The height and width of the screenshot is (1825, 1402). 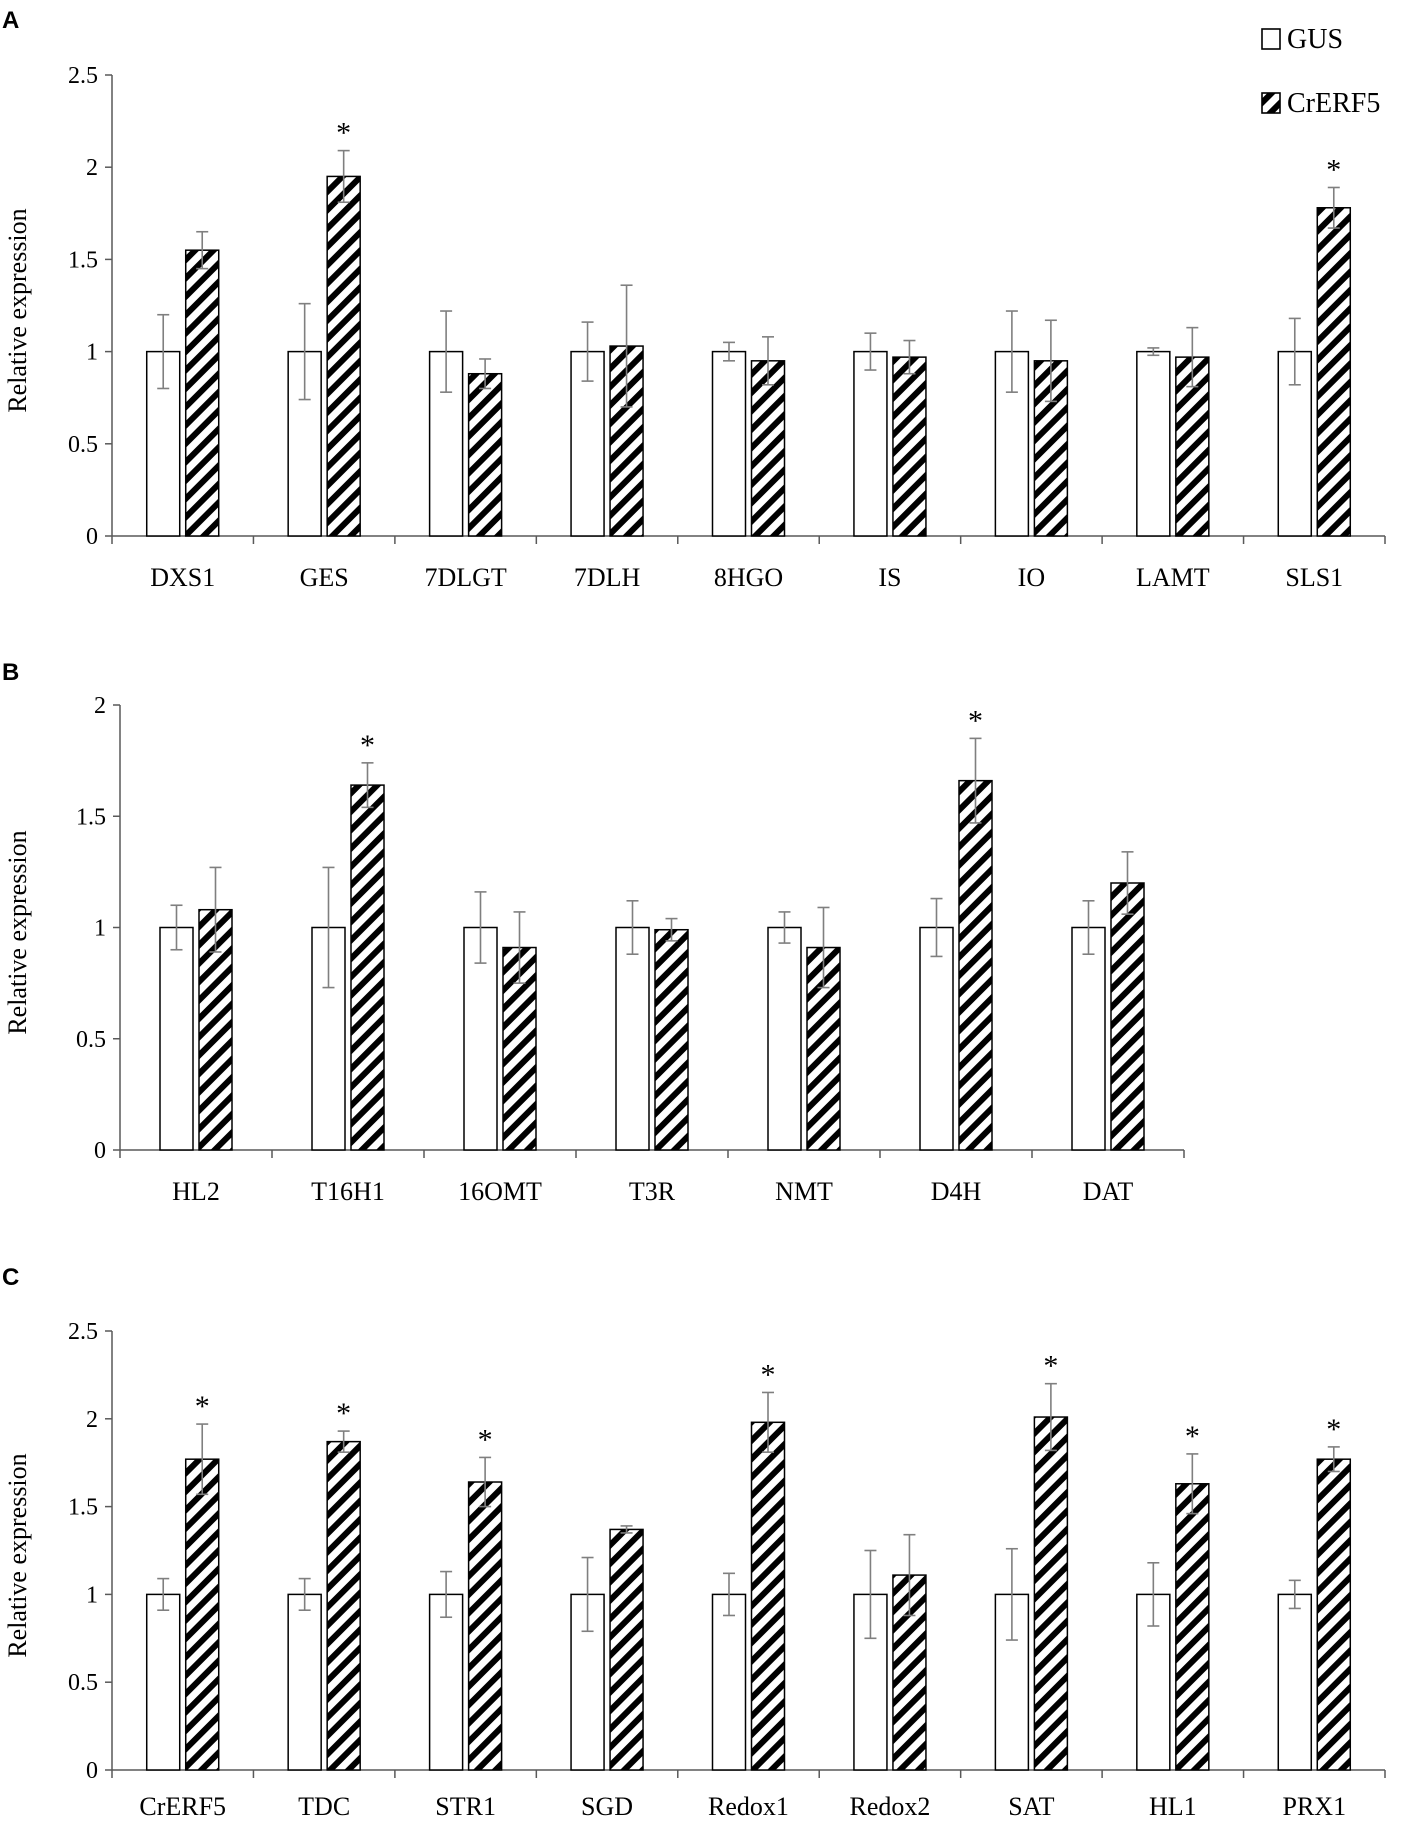 What do you see at coordinates (1088, 1038) in the screenshot?
I see `bar-gus-dat` at bounding box center [1088, 1038].